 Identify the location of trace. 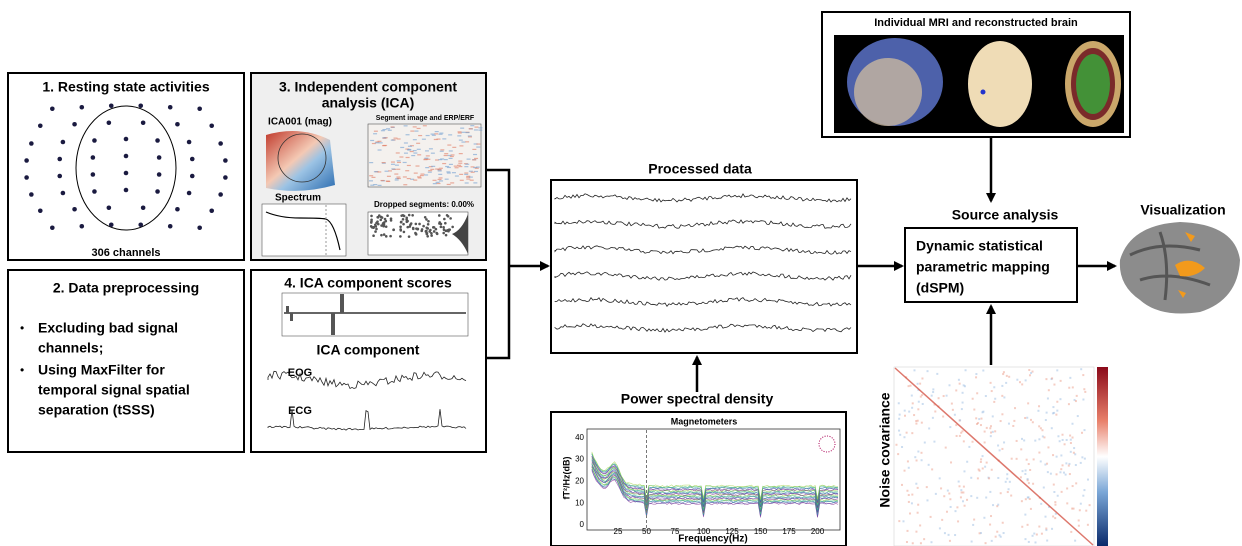
(703, 302).